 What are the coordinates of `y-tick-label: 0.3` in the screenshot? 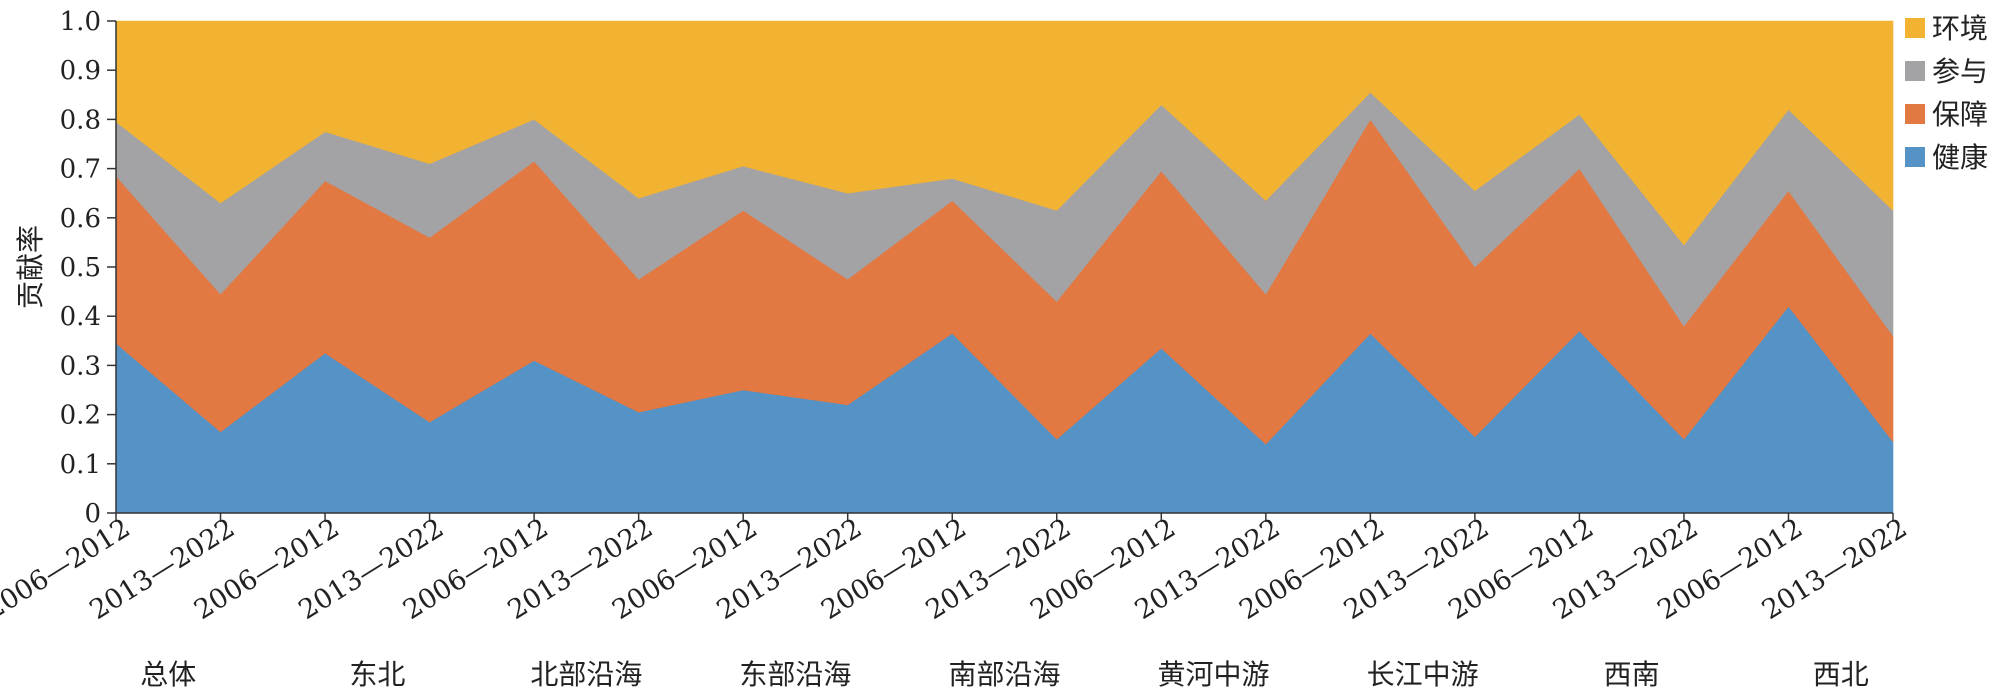 It's located at (80, 366).